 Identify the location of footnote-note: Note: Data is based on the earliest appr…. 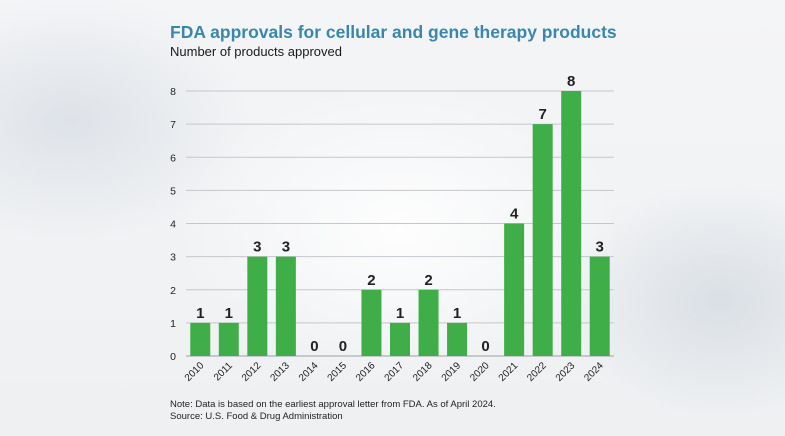
(333, 404).